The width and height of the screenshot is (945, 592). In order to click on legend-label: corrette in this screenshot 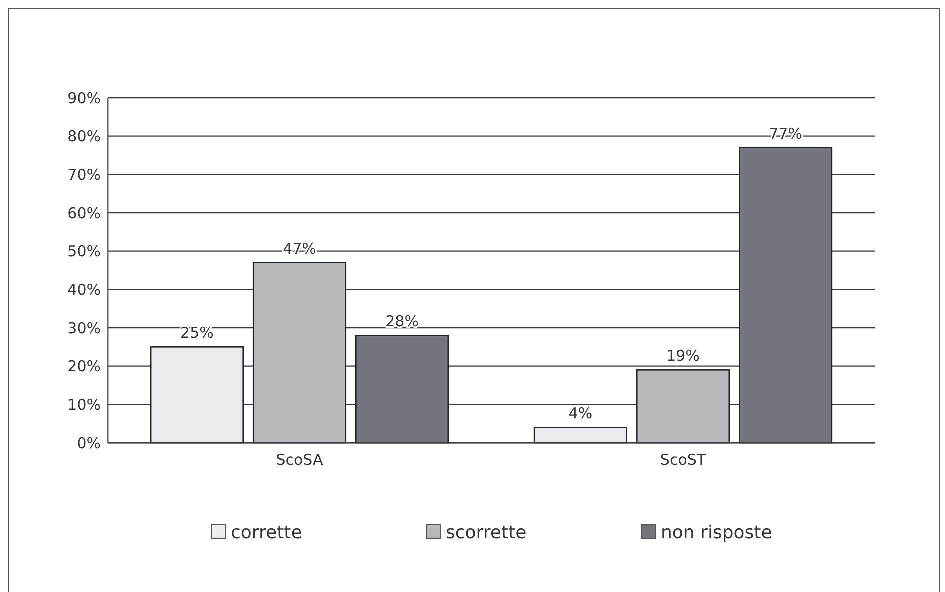, I will do `click(266, 533)`.